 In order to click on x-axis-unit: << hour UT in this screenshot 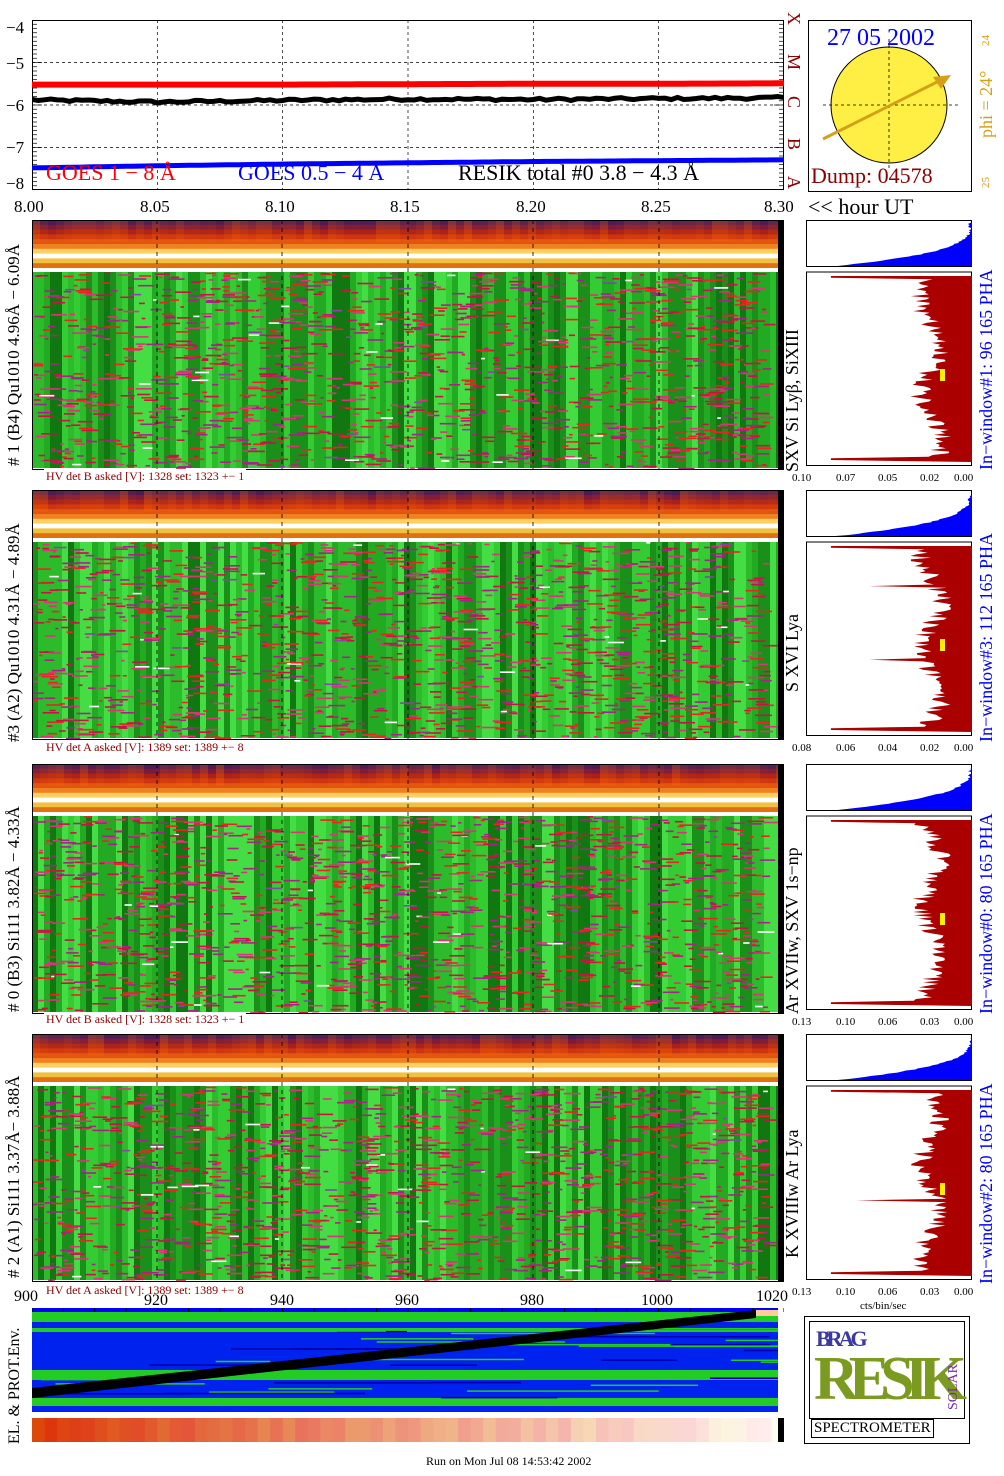, I will do `click(861, 206)`.